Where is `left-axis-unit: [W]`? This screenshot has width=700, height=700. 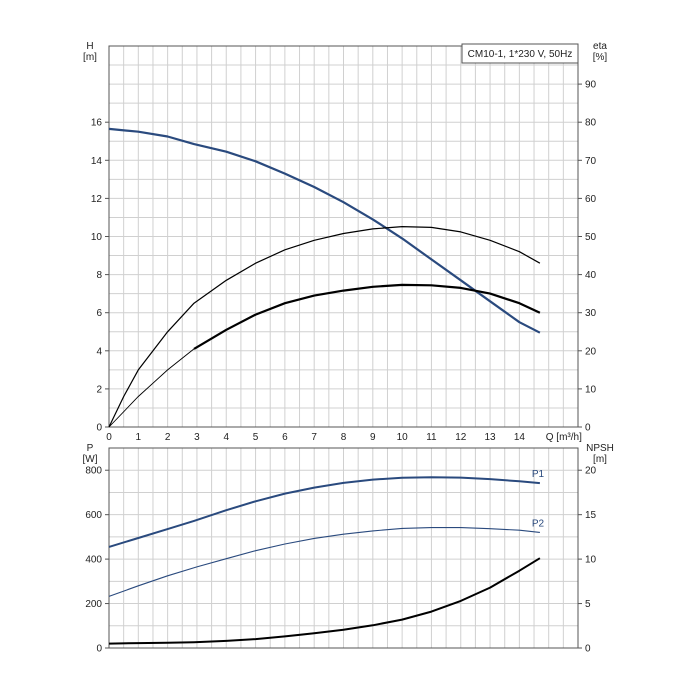
left-axis-unit: [W] is located at coordinates (90, 459).